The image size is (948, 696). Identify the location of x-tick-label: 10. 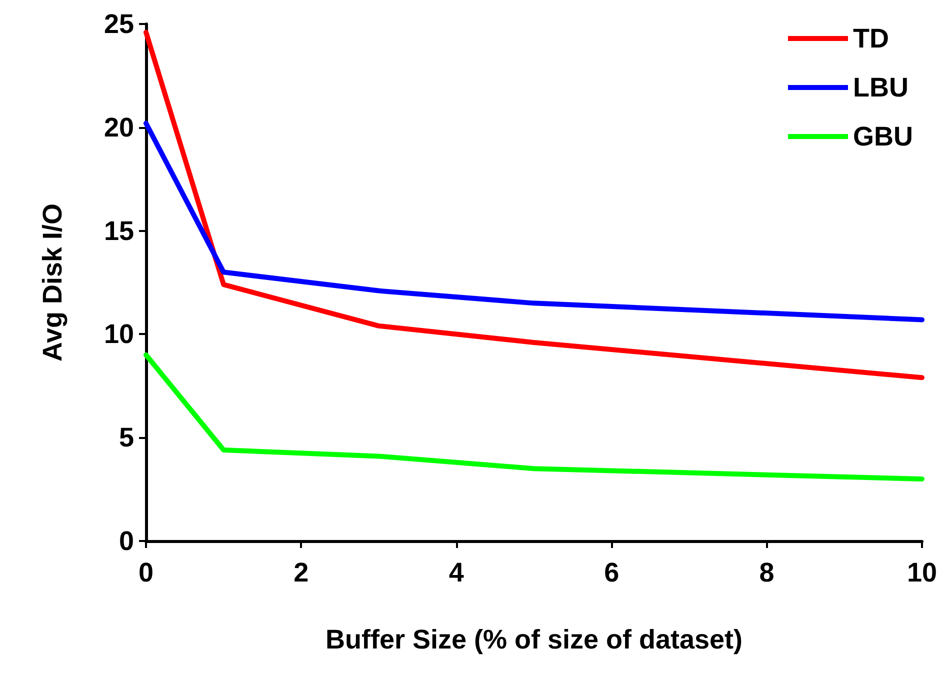
(922, 573).